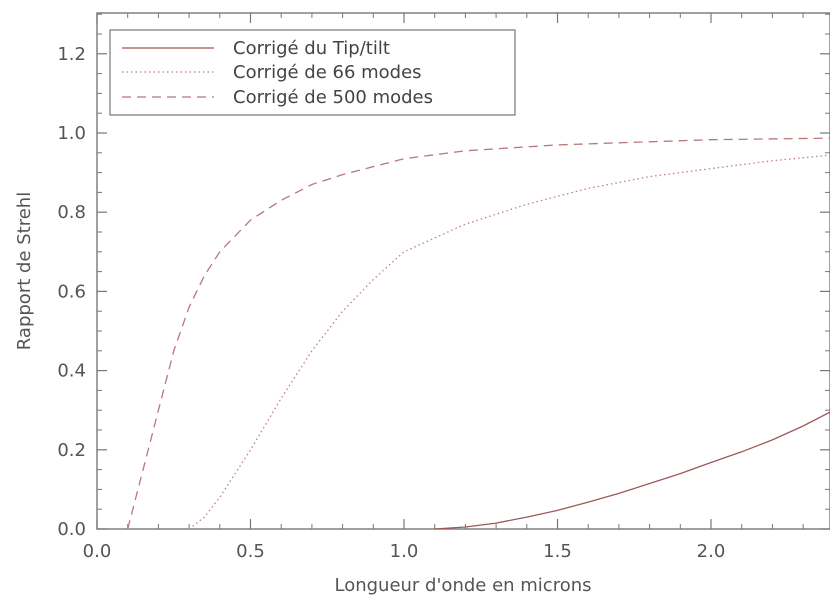  What do you see at coordinates (71, 450) in the screenshot?
I see `y-tick-label: 0.2` at bounding box center [71, 450].